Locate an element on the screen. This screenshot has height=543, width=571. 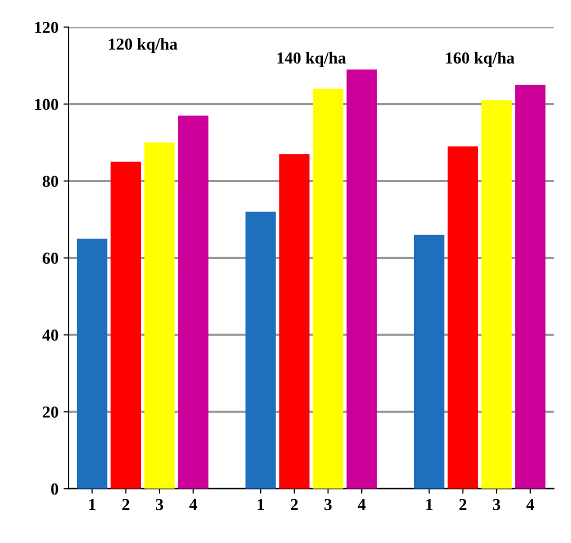
y-tick-label: 0 is located at coordinates (54, 489).